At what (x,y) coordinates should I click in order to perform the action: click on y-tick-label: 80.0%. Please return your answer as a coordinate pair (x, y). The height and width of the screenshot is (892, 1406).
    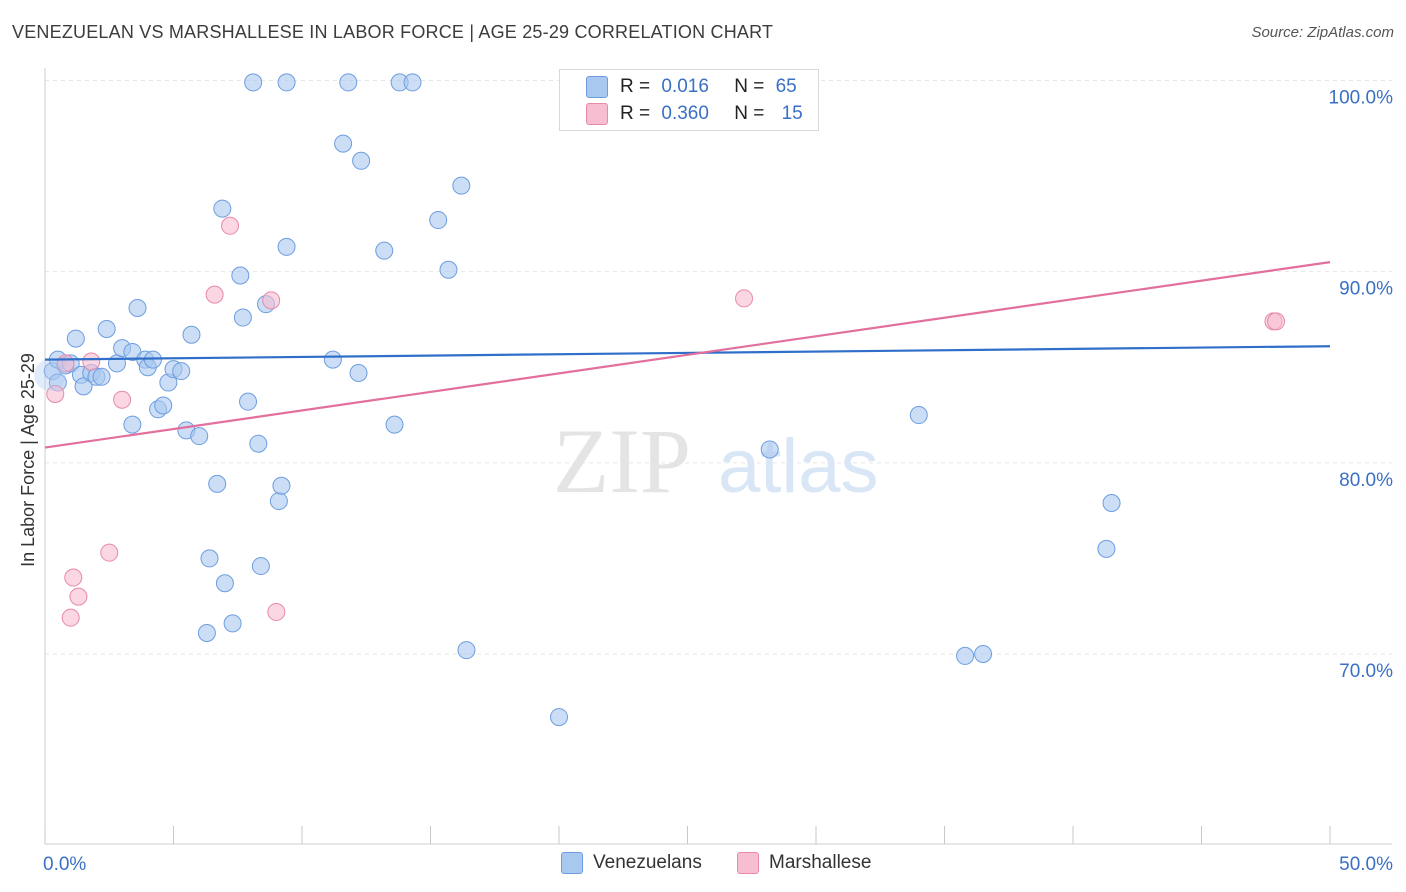
    Looking at the image, I should click on (1366, 480).